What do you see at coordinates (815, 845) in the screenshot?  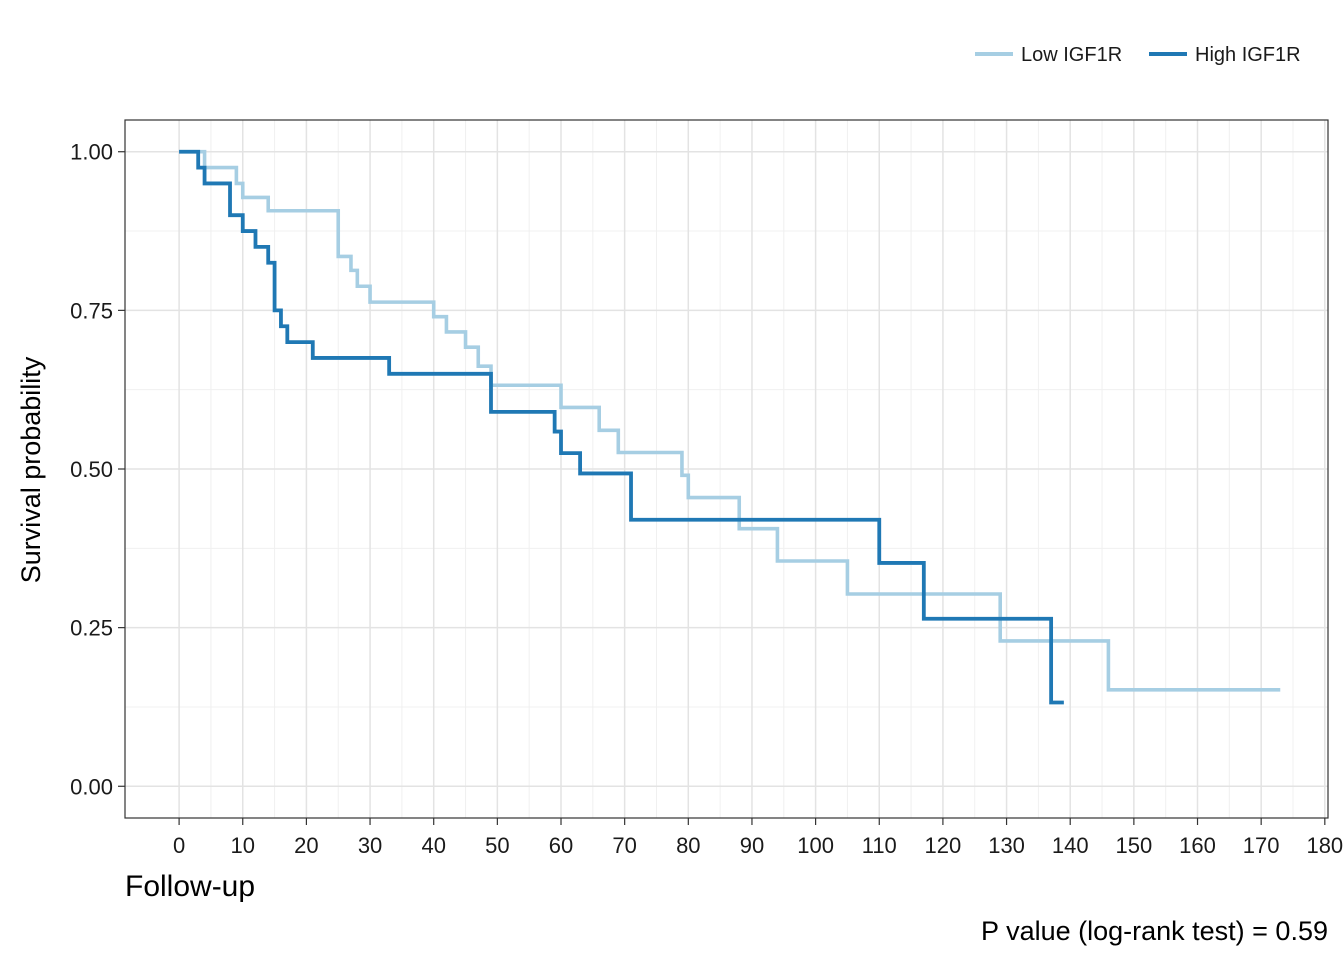 I see `x-tick-label: 100` at bounding box center [815, 845].